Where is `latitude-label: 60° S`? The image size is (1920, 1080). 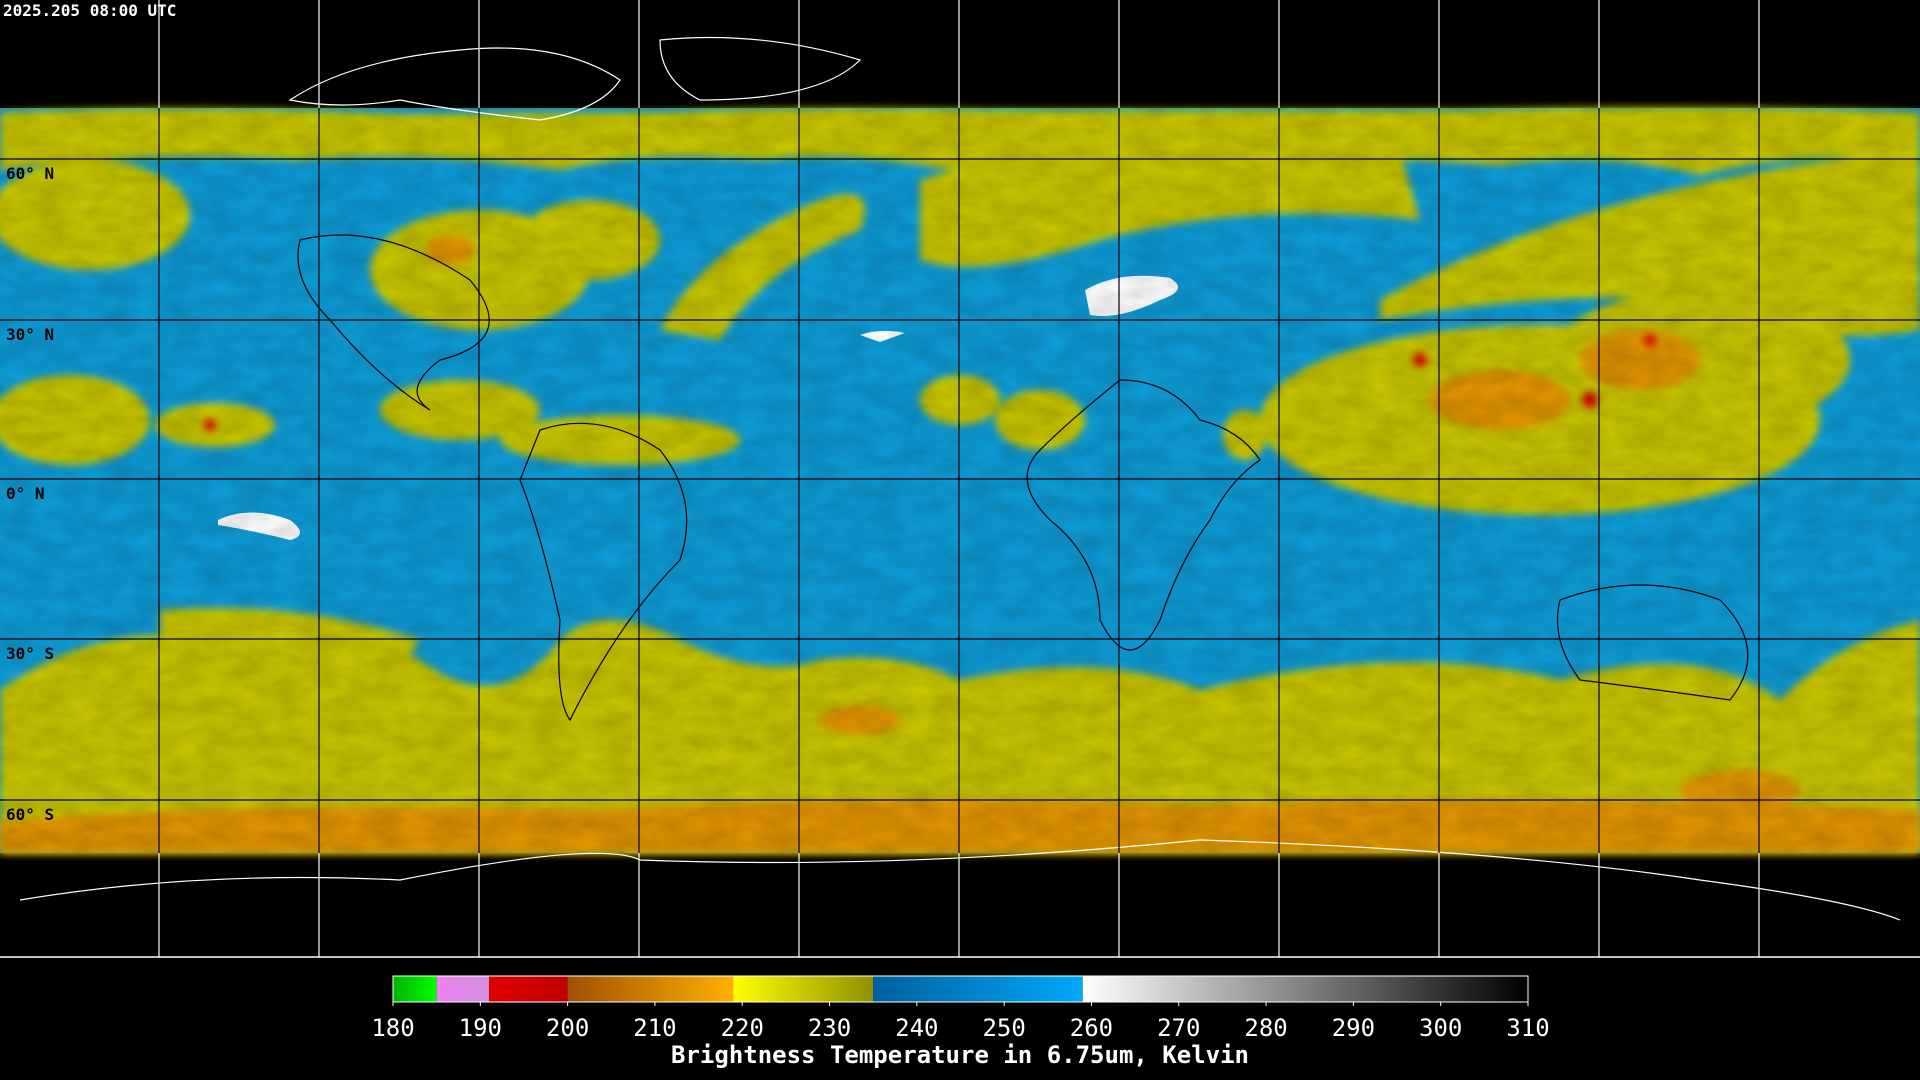
latitude-label: 60° S is located at coordinates (30, 814).